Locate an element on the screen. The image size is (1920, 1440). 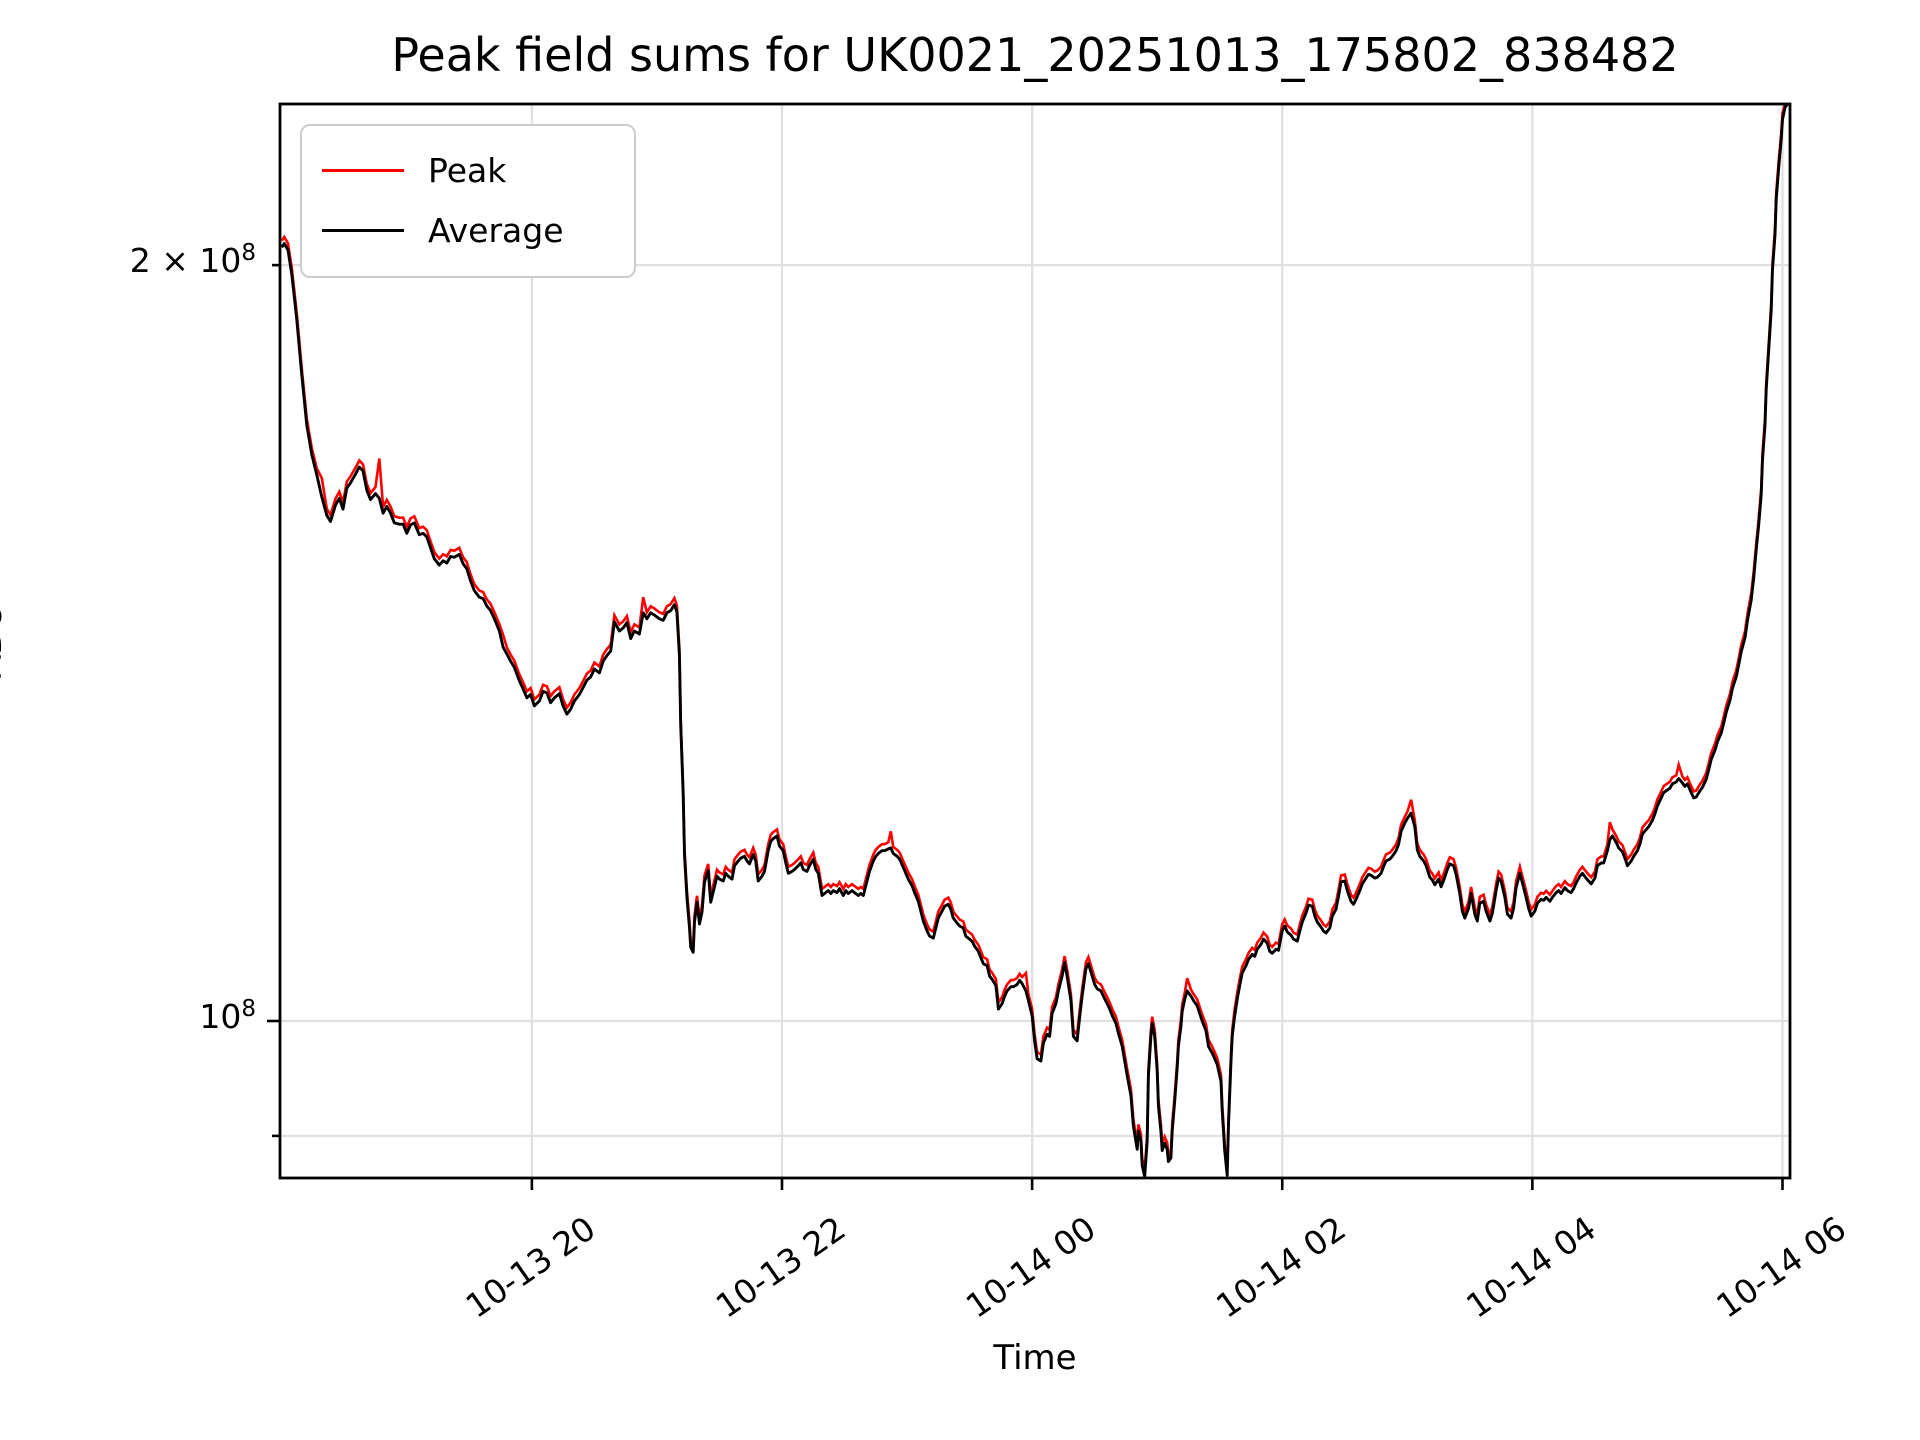
x-tick-label: 10-14 02 is located at coordinates (1281, 1267).